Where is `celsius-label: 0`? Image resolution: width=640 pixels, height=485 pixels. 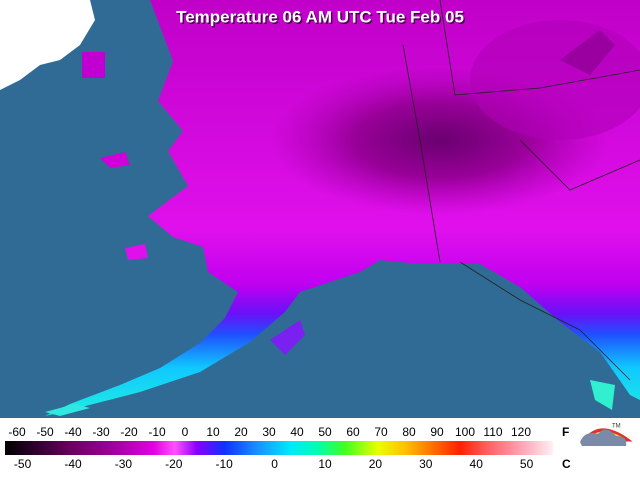
celsius-label: 0 is located at coordinates (274, 464).